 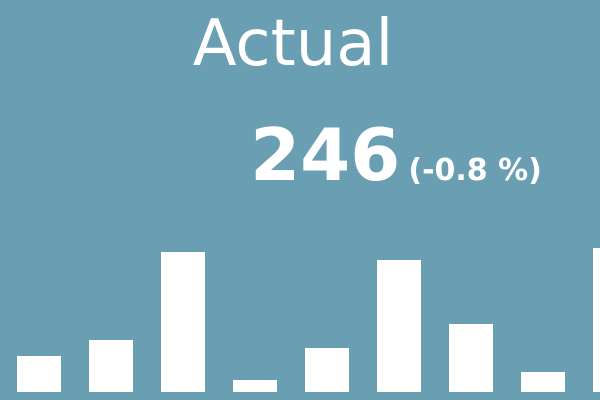 What do you see at coordinates (475, 170) in the screenshot?
I see `kpi-change: (-0.8 %)` at bounding box center [475, 170].